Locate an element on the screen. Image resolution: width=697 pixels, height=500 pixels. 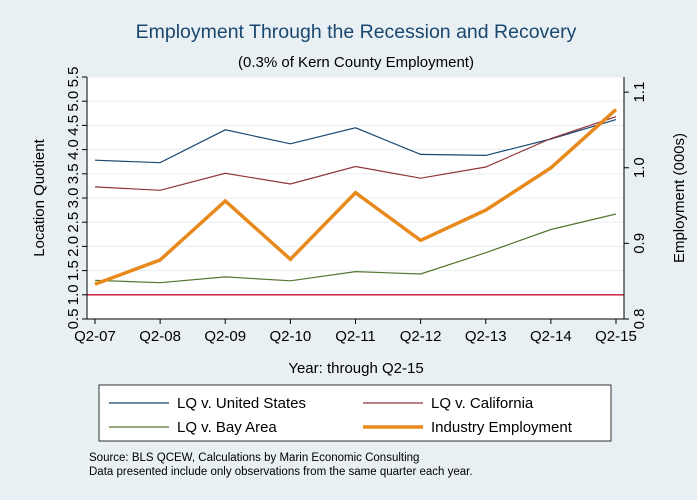
y-left-tick-label: 2.5 is located at coordinates (73, 222).